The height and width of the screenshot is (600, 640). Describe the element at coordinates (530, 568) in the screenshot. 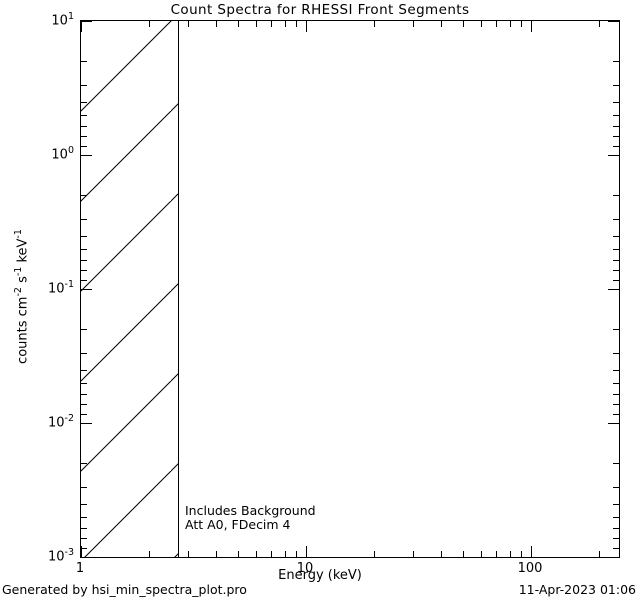

I see `x-tick-label: 100` at that location.